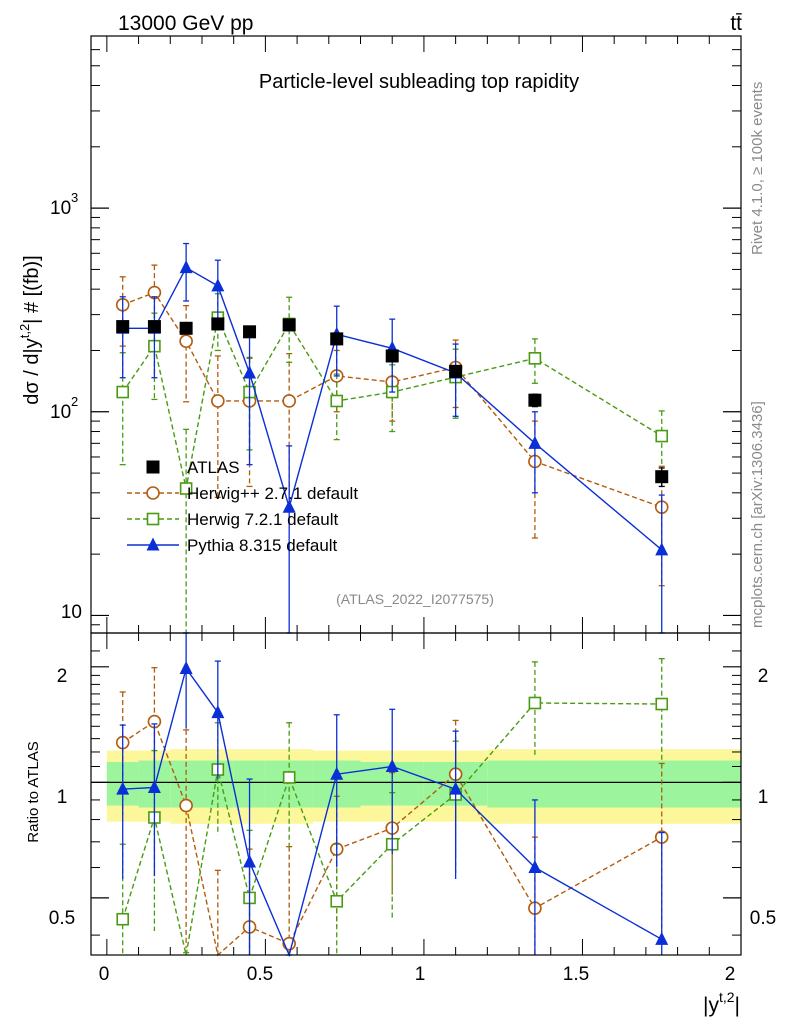 The height and width of the screenshot is (1024, 786). What do you see at coordinates (74, 197) in the screenshot?
I see `y-tick-label-1000-exp: 3` at bounding box center [74, 197].